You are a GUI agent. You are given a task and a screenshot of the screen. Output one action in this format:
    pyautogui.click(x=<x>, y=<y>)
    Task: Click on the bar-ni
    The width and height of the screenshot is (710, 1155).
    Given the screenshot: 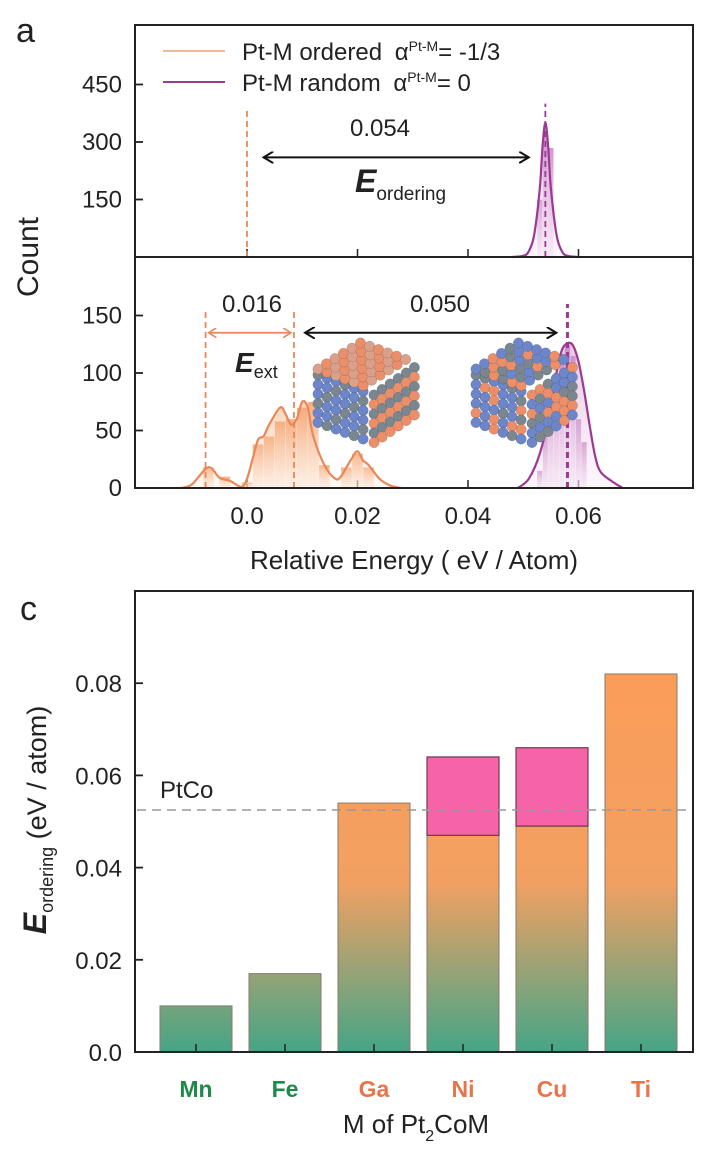 What is the action you would take?
    pyautogui.click(x=463, y=943)
    